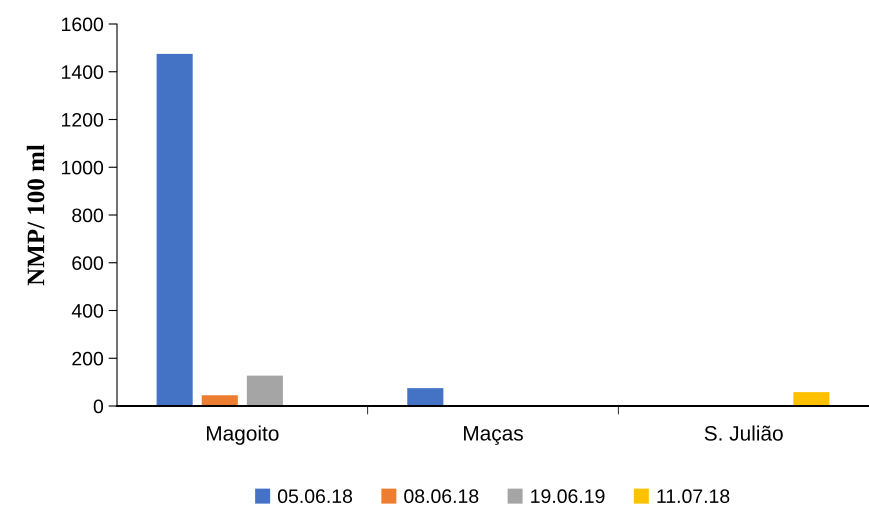 The height and width of the screenshot is (506, 869). What do you see at coordinates (35, 215) in the screenshot?
I see `y-axis-title: NMP/ 100 ml` at bounding box center [35, 215].